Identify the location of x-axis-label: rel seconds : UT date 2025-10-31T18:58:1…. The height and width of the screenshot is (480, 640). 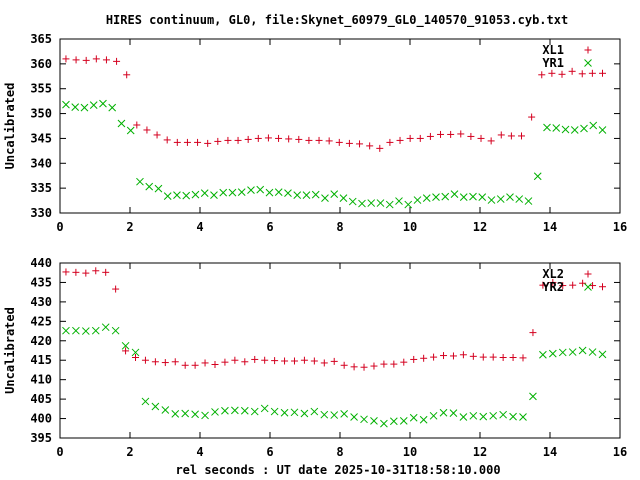
(337, 470).